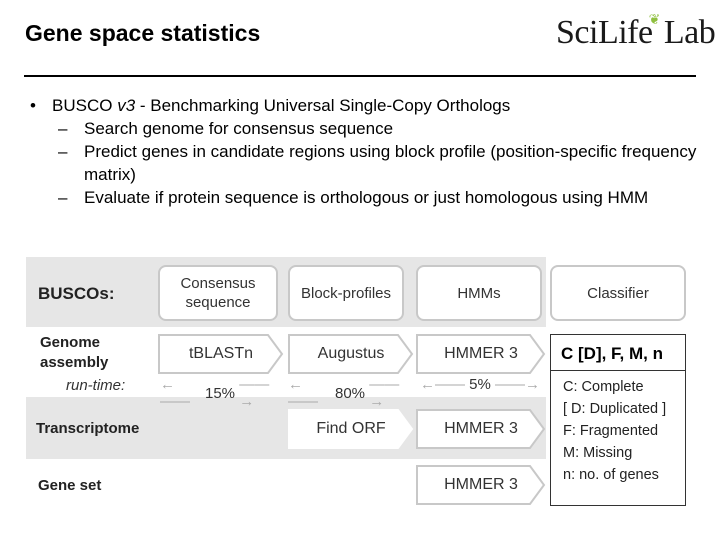  What do you see at coordinates (74, 352) in the screenshot?
I see `row-label-genome: Genome assembly` at bounding box center [74, 352].